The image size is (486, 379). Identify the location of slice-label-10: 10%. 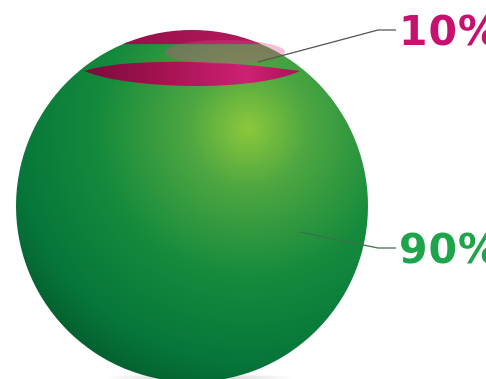
(442, 31).